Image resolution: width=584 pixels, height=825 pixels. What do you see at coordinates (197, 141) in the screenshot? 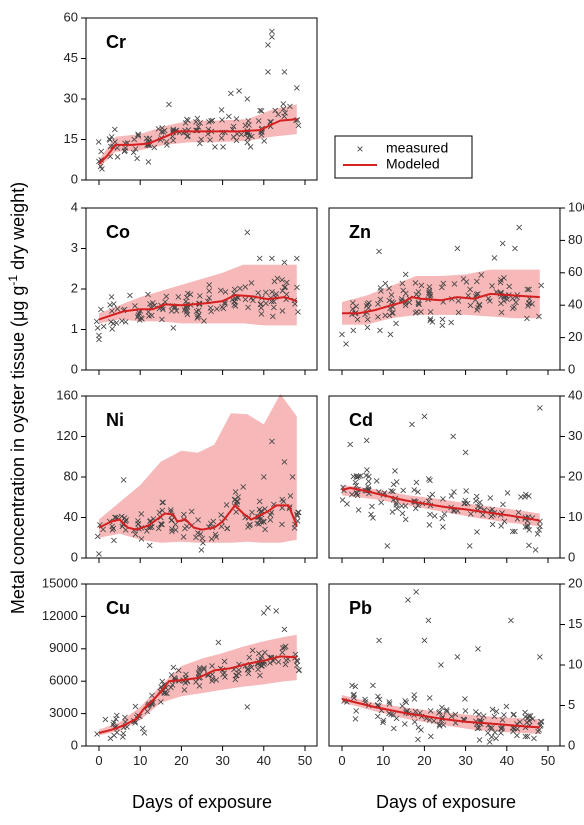
I see `panel-cr-model-line` at bounding box center [197, 141].